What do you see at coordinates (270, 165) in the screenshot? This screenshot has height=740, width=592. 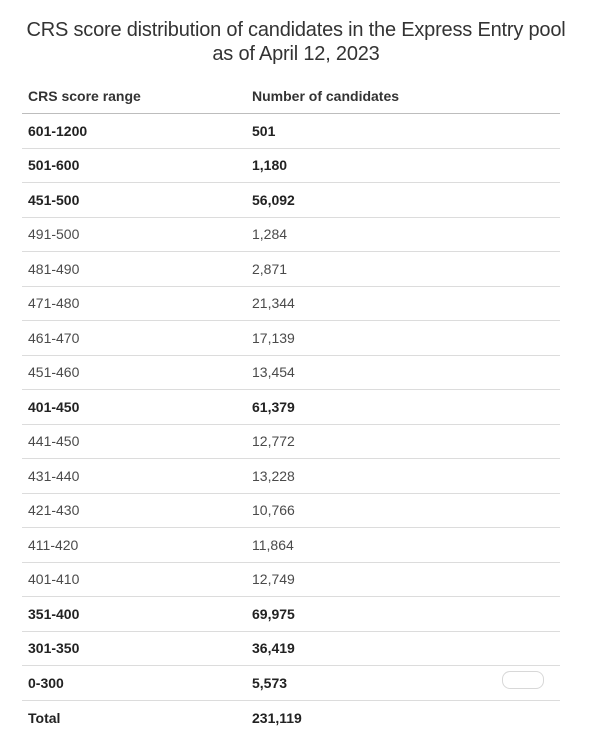 I see `candidate-count-cell: 1,180` at bounding box center [270, 165].